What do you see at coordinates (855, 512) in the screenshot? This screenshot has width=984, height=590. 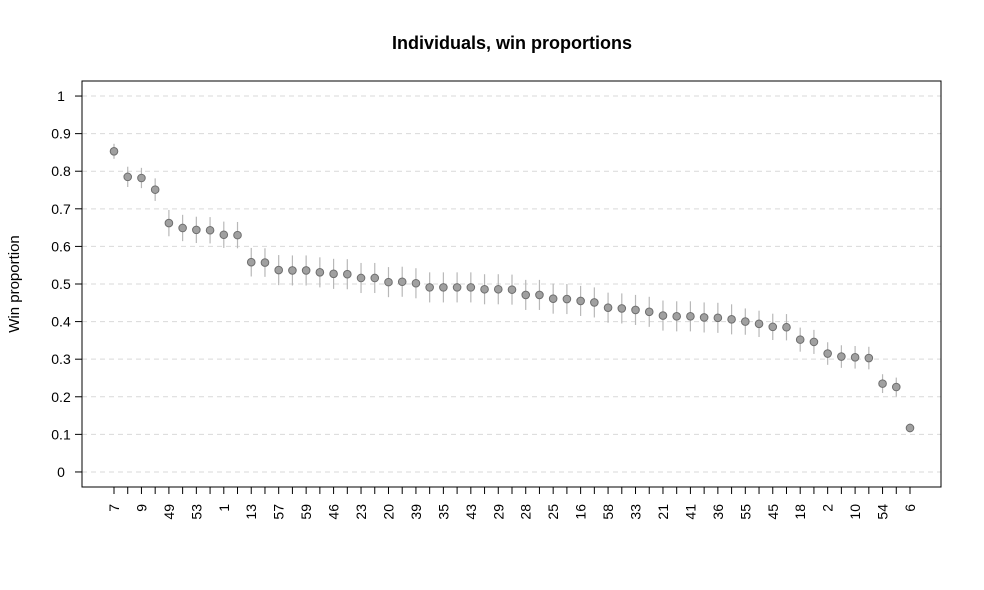 I see `x-tick-label: 10` at bounding box center [855, 512].